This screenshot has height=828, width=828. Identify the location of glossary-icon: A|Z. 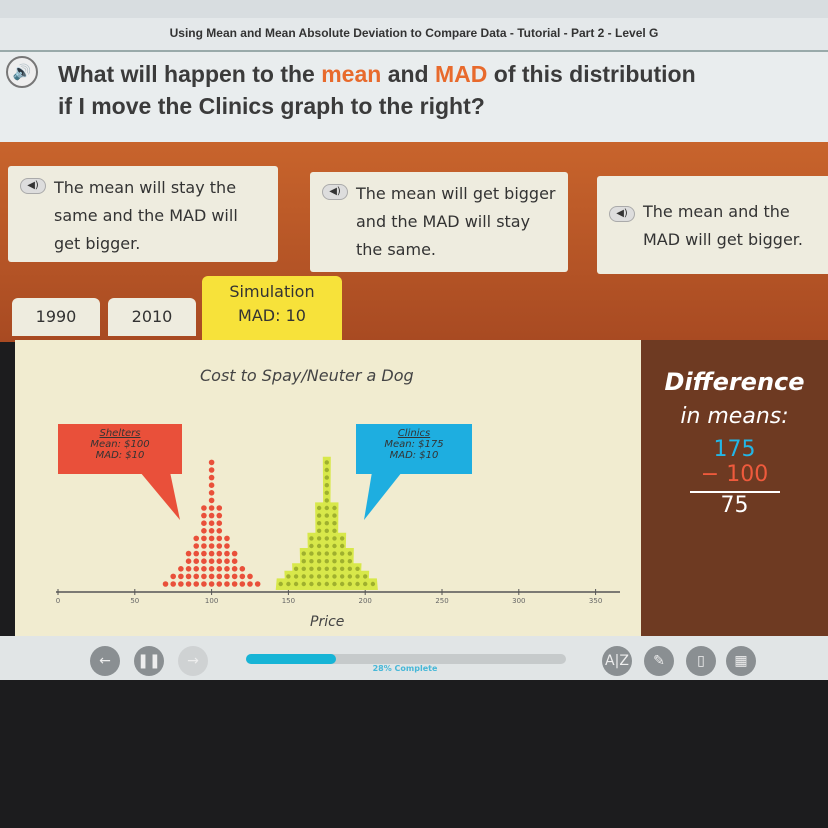
(617, 661).